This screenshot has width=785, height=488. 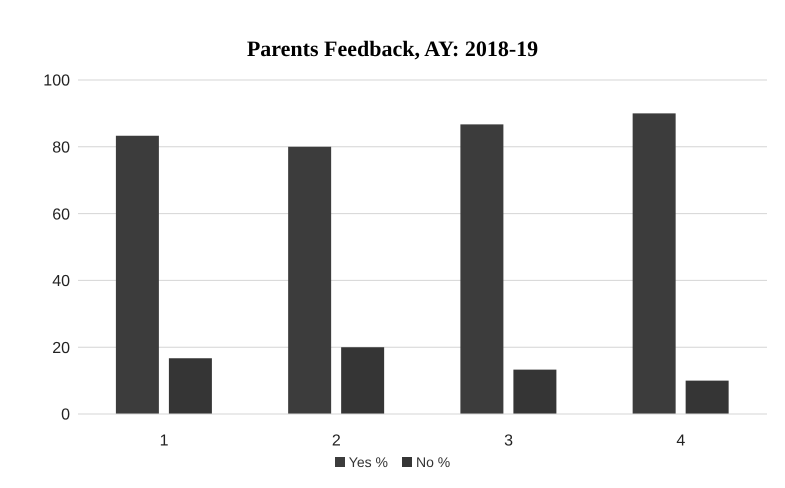 What do you see at coordinates (65, 415) in the screenshot?
I see `y-tick-label: 0` at bounding box center [65, 415].